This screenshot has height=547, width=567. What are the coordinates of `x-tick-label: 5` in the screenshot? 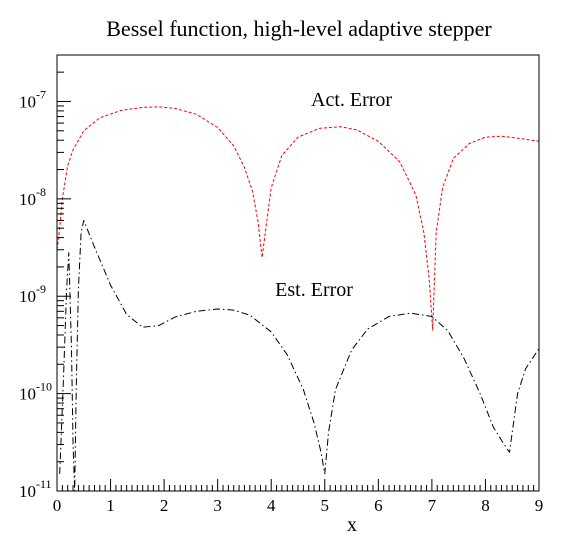 It's located at (325, 505).